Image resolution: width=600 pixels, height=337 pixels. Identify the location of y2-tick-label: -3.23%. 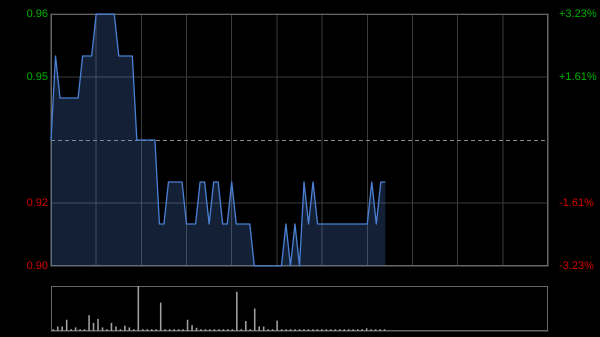
(576, 266).